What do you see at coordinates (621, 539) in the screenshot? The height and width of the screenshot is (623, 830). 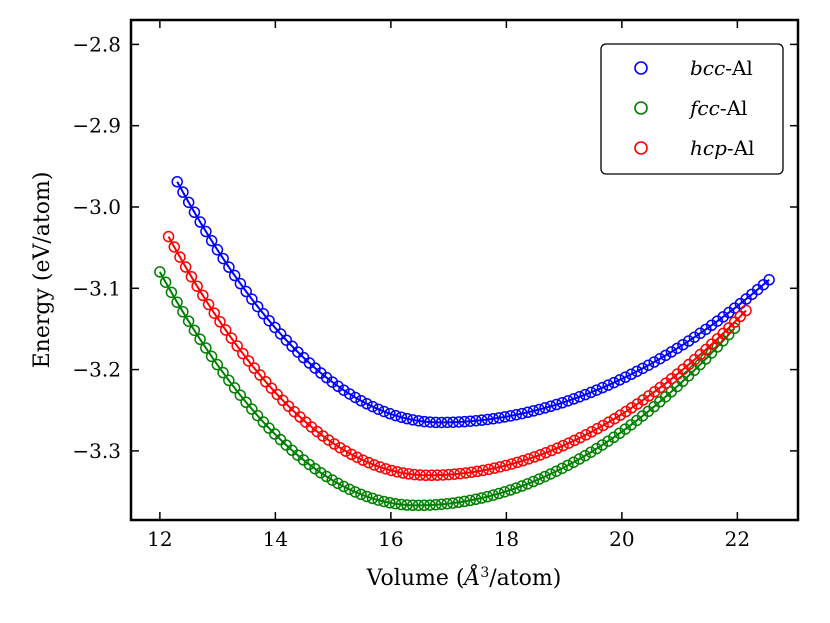 I see `x-tick-label: 20` at bounding box center [621, 539].